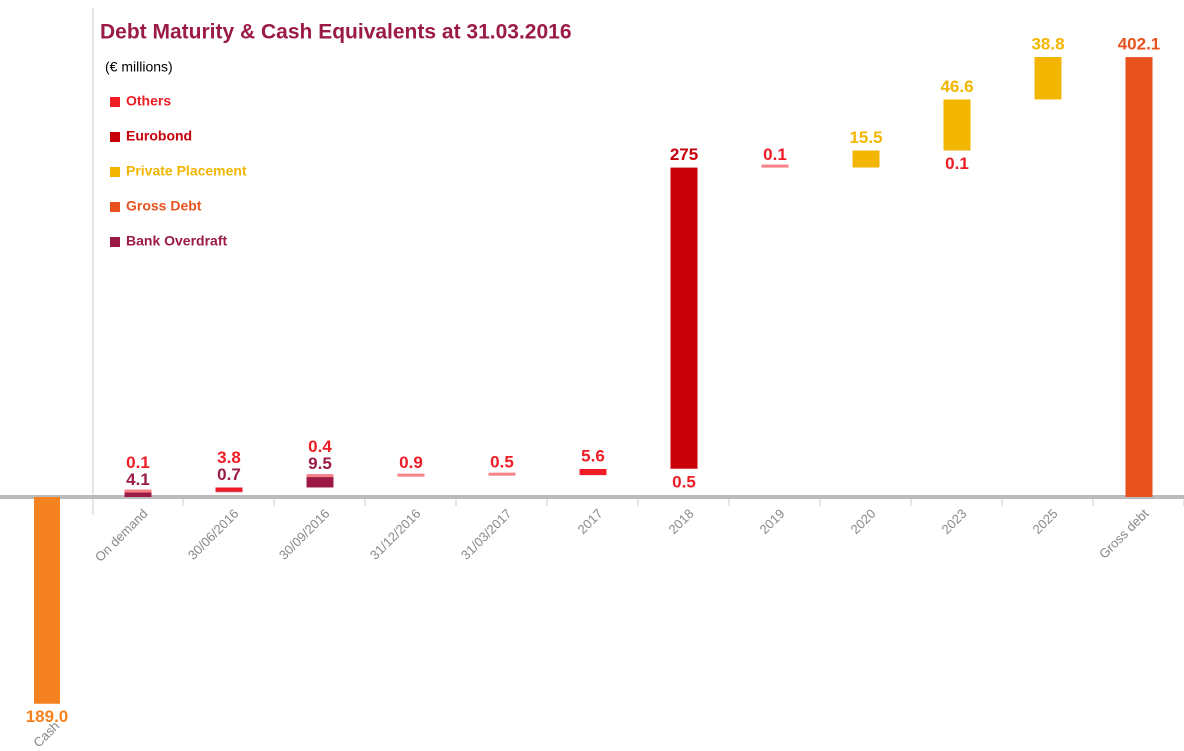 The height and width of the screenshot is (751, 1184). What do you see at coordinates (47, 716) in the screenshot?
I see `data-label: 189.0` at bounding box center [47, 716].